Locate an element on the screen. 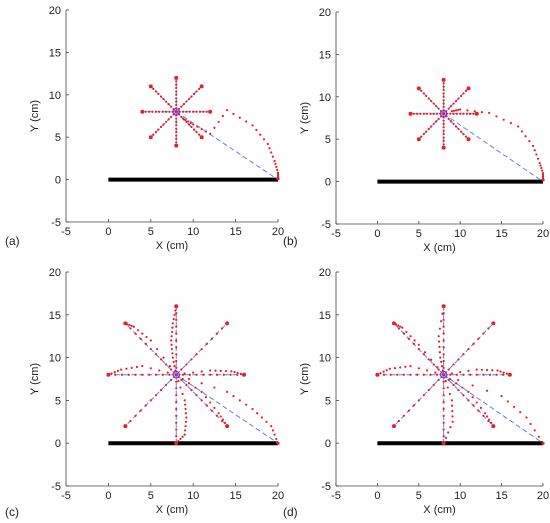 The height and width of the screenshot is (523, 550). x-tick-label: 15 is located at coordinates (501, 496).